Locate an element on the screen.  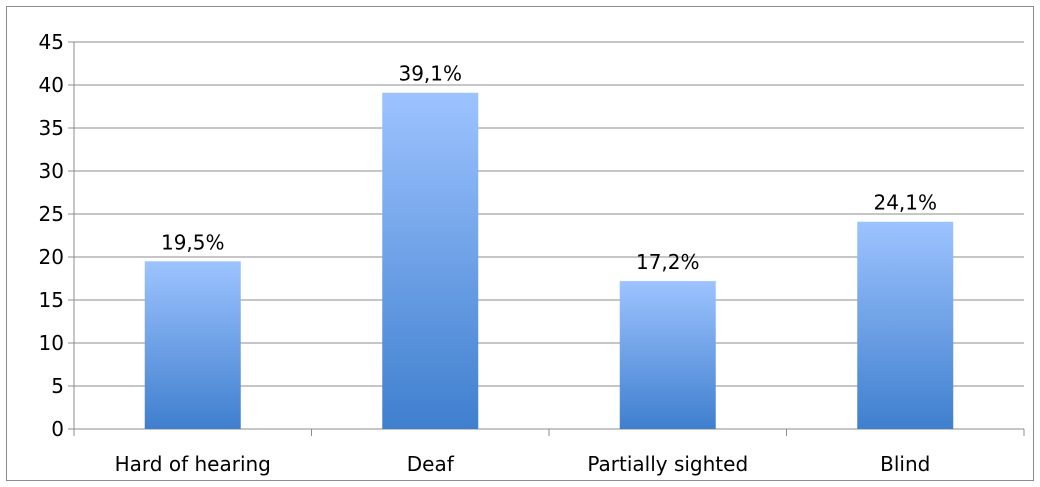
bar-deaf is located at coordinates (430, 261).